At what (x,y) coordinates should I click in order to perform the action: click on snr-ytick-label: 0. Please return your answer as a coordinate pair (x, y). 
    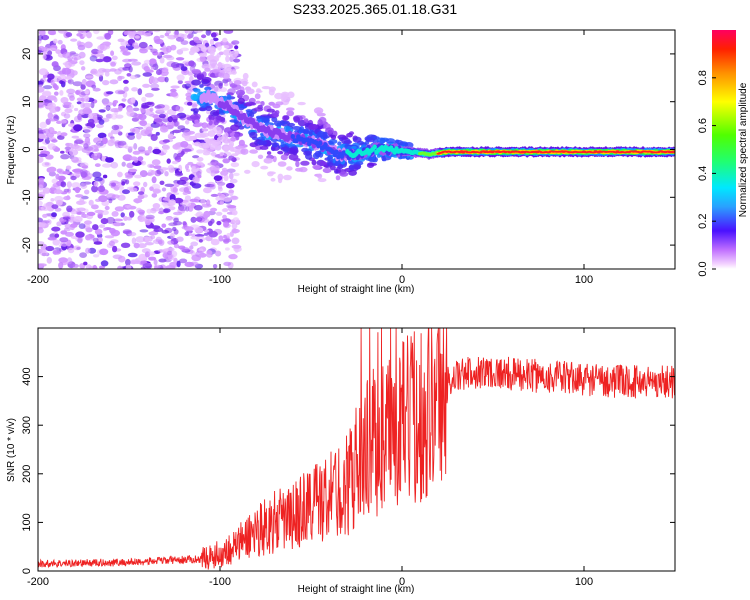
    Looking at the image, I should click on (27, 571).